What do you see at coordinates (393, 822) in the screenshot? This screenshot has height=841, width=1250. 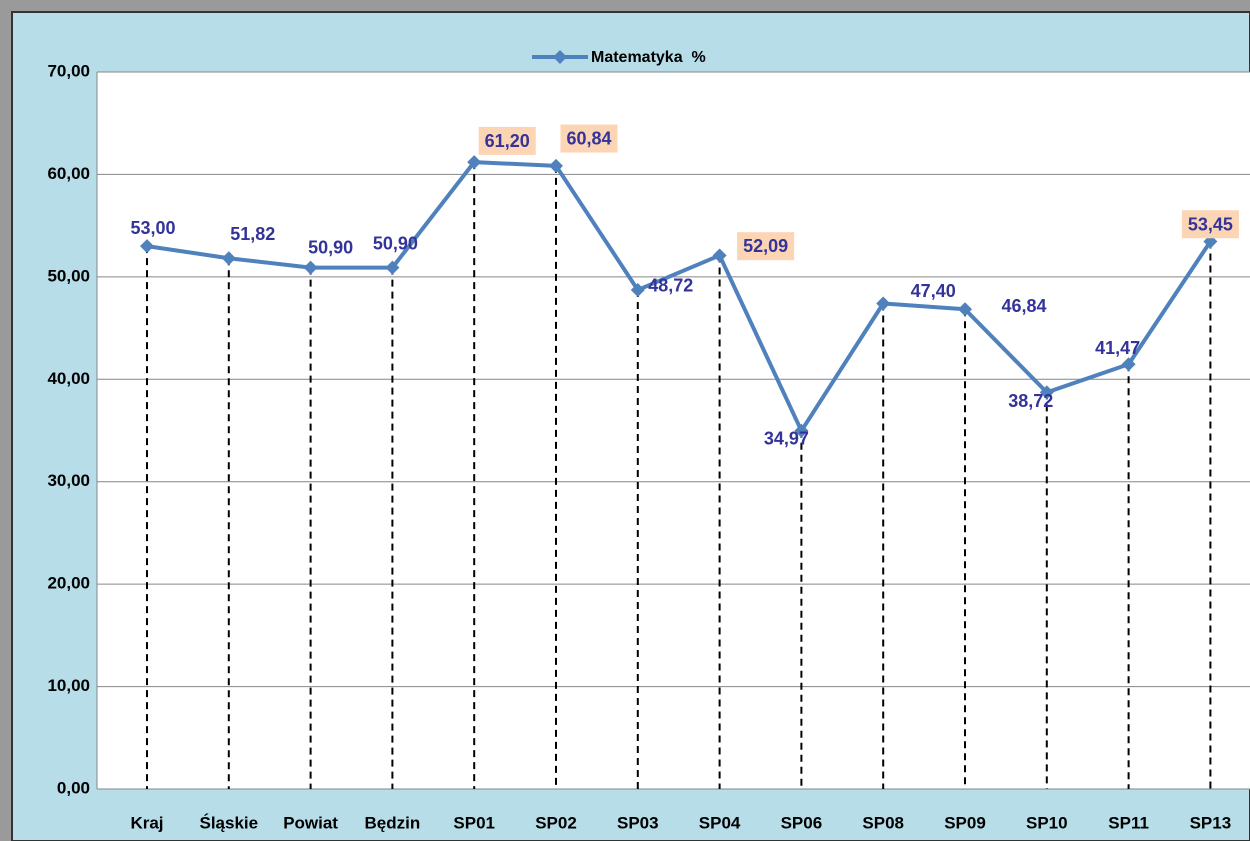 I see `x-tick-label: Będzin` at bounding box center [393, 822].